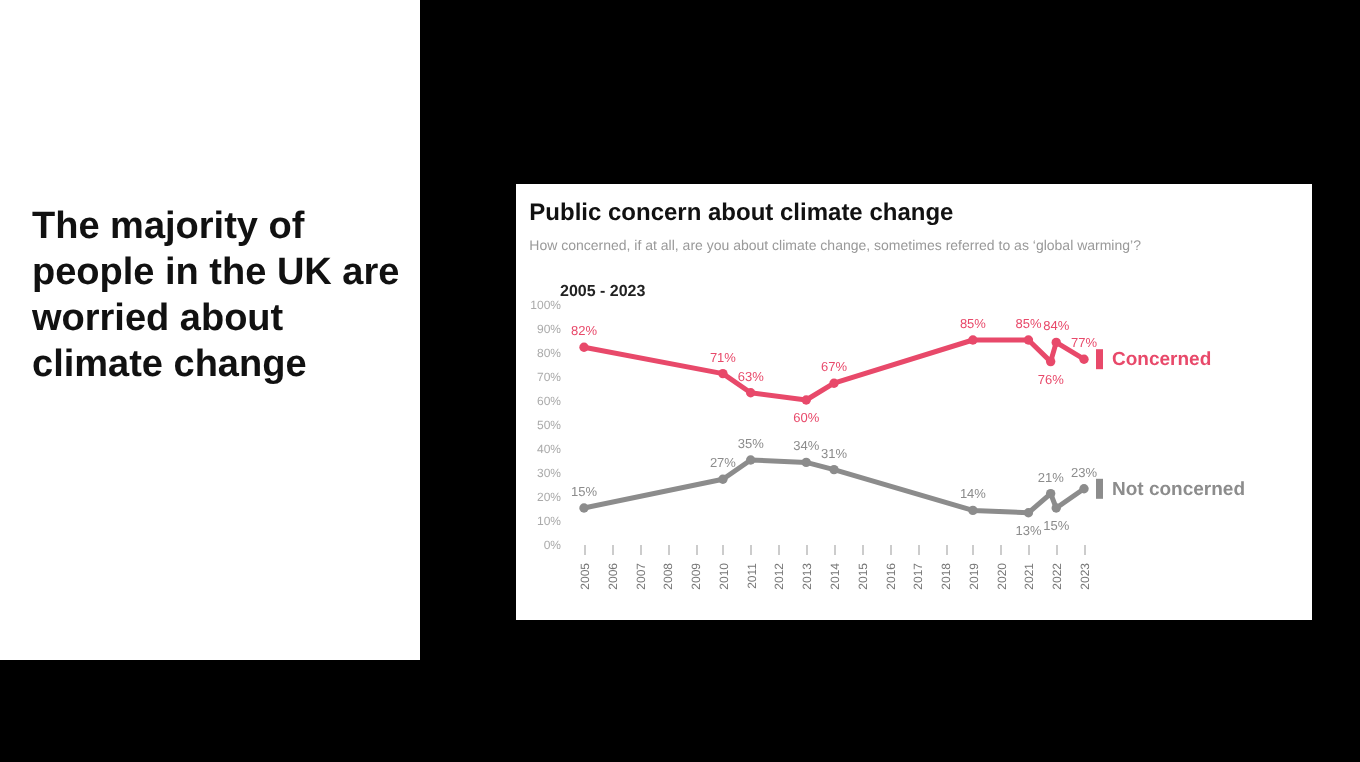 The height and width of the screenshot is (762, 1360). What do you see at coordinates (603, 291) in the screenshot?
I see `text: 2005 - 2023` at bounding box center [603, 291].